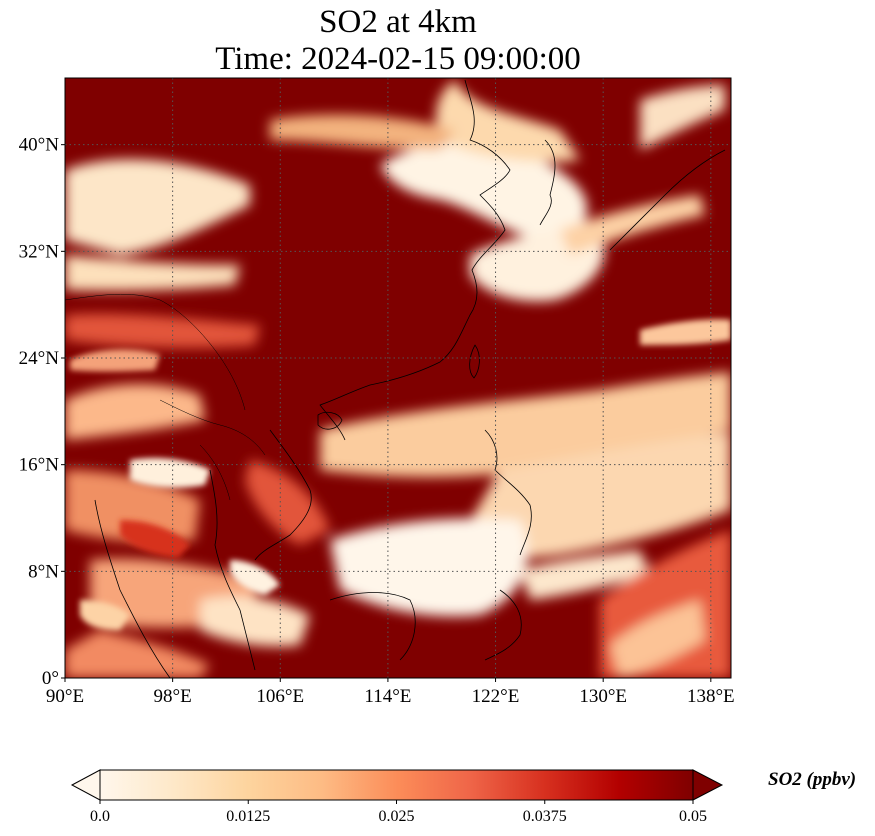 Image resolution: width=875 pixels, height=836 pixels. I want to click on colorbar-tick-label: 0.025, so click(397, 816).